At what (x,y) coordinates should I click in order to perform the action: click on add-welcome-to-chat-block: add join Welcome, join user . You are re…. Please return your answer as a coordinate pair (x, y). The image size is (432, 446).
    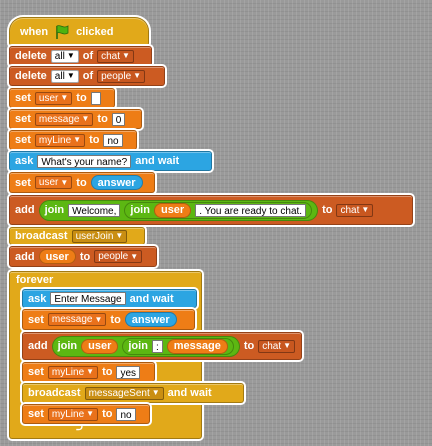
    Looking at the image, I should click on (211, 210).